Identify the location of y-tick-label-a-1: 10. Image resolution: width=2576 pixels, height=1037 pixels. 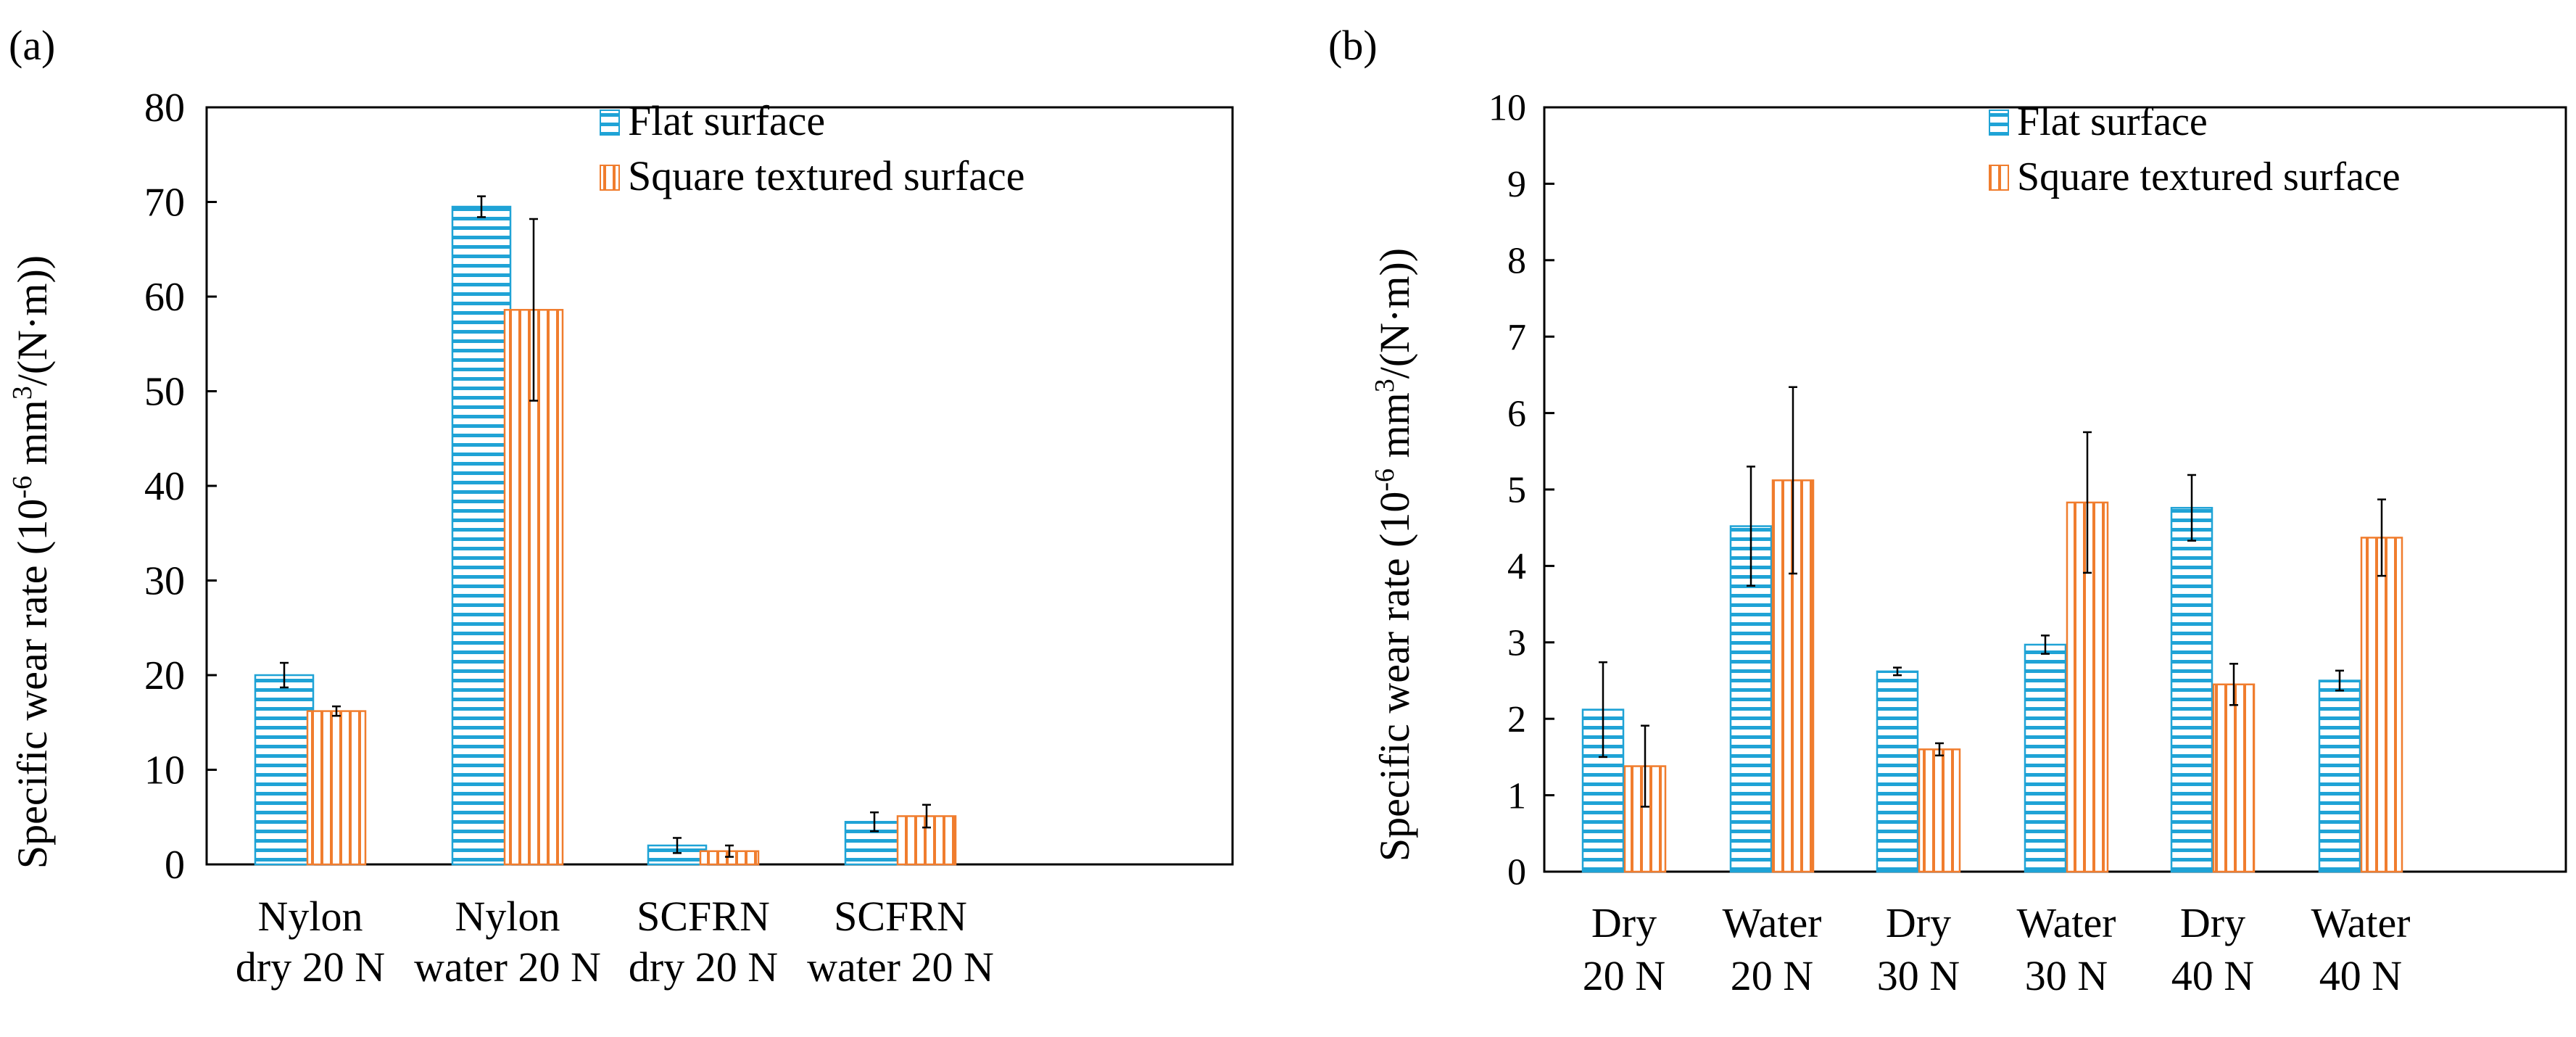
(164, 770).